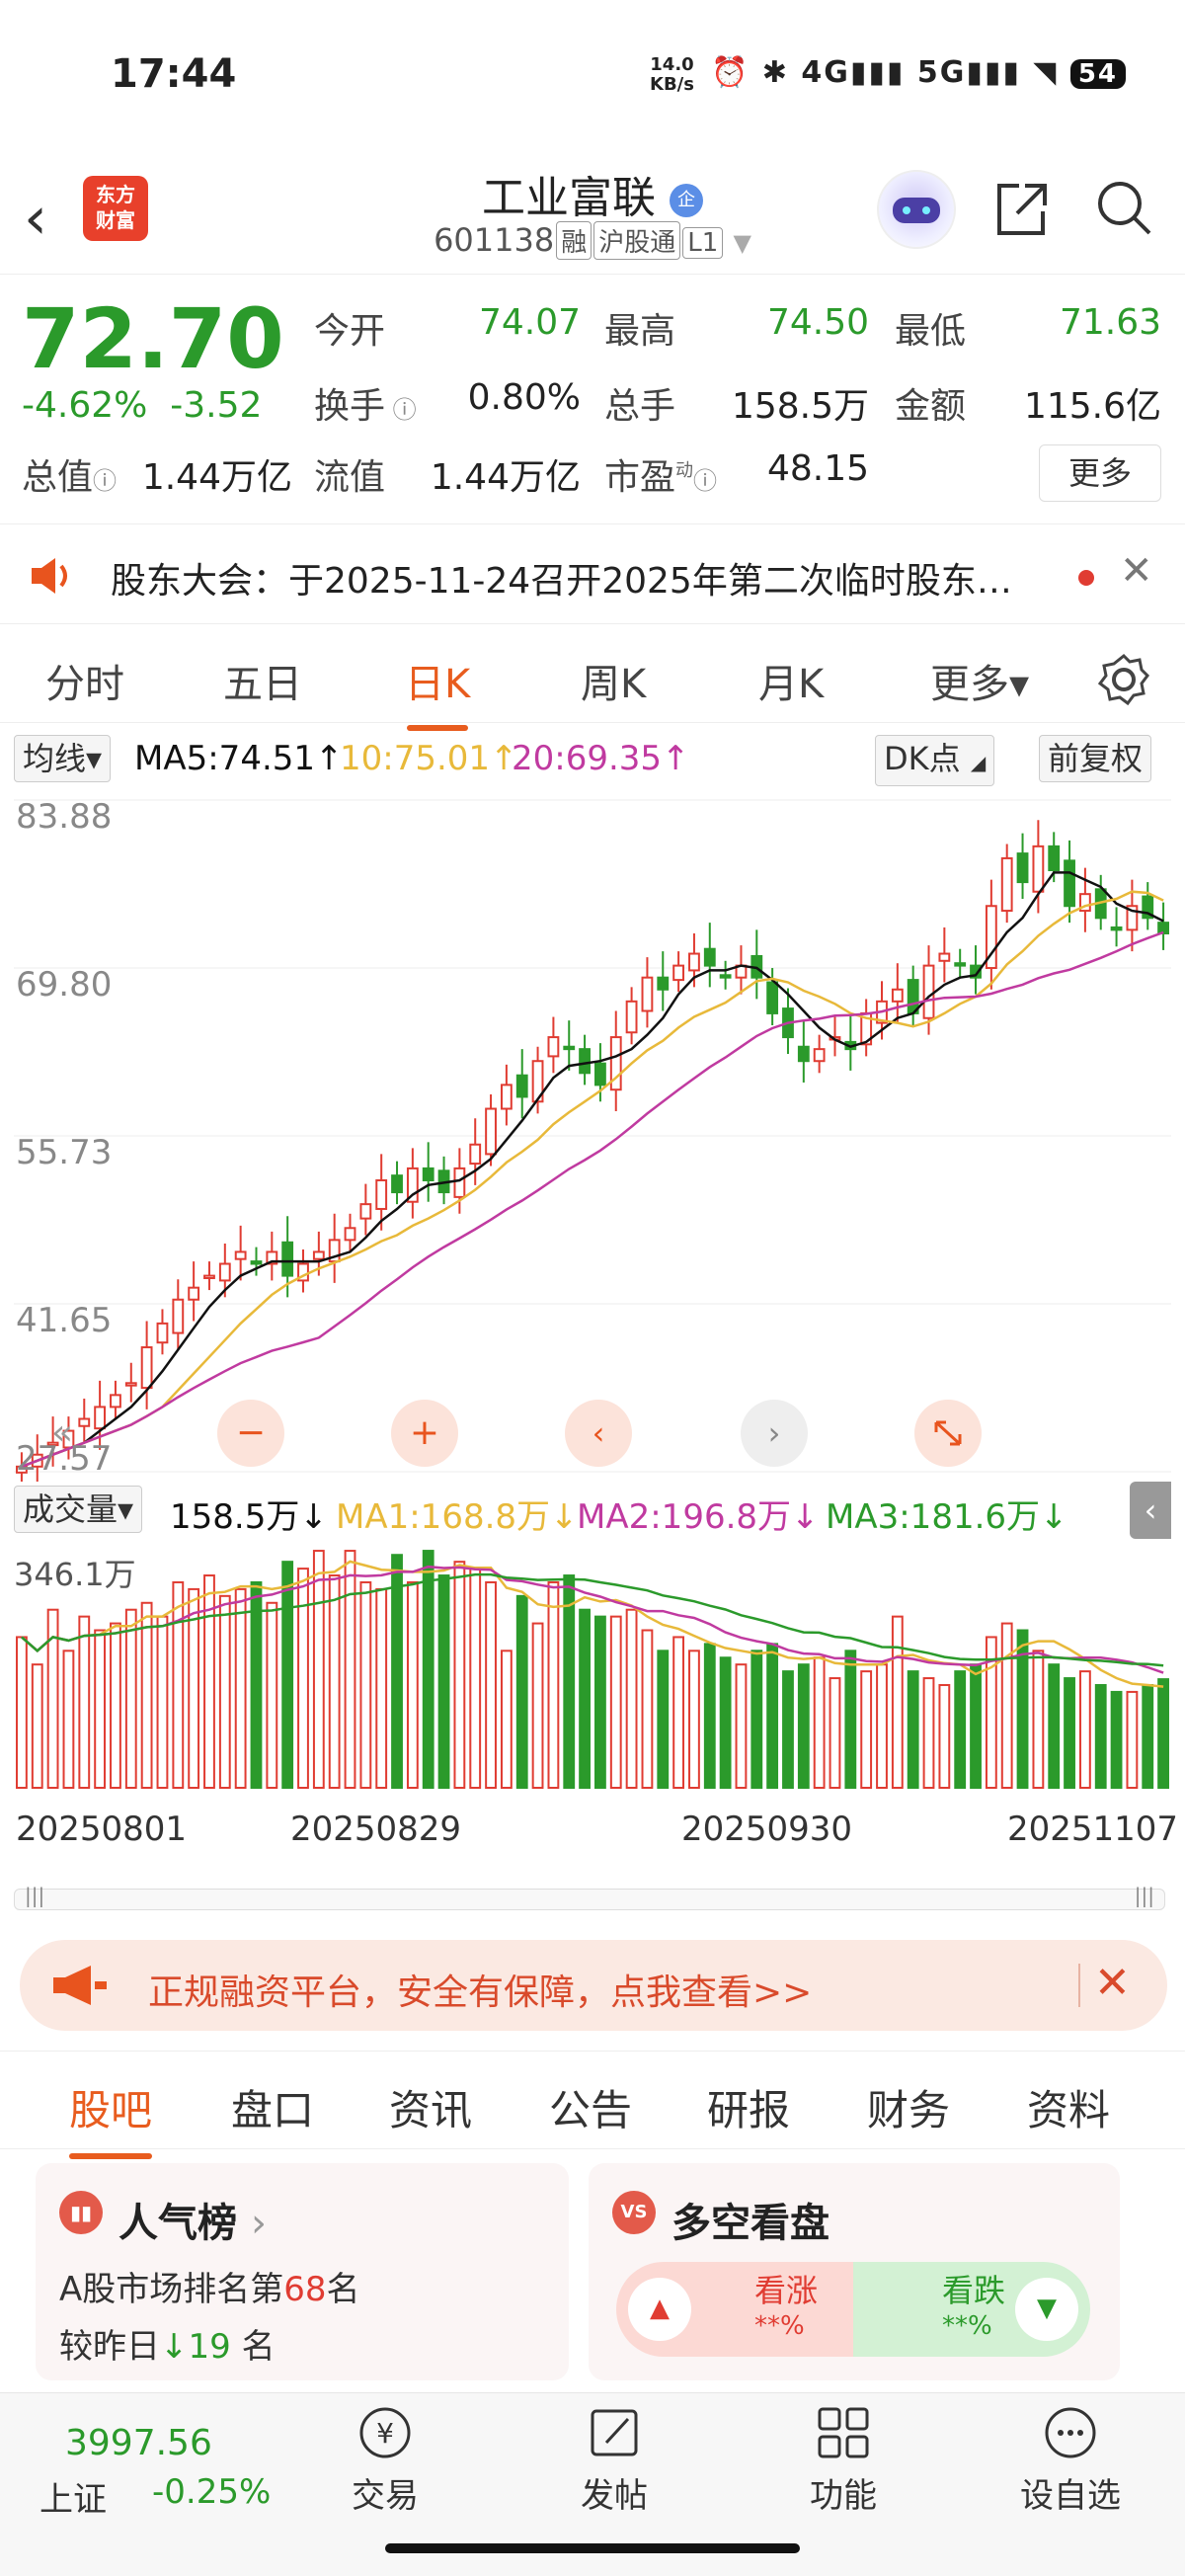 This screenshot has width=1185, height=2576. Describe the element at coordinates (1095, 758) in the screenshot. I see `adjust-select: 前复权` at that location.